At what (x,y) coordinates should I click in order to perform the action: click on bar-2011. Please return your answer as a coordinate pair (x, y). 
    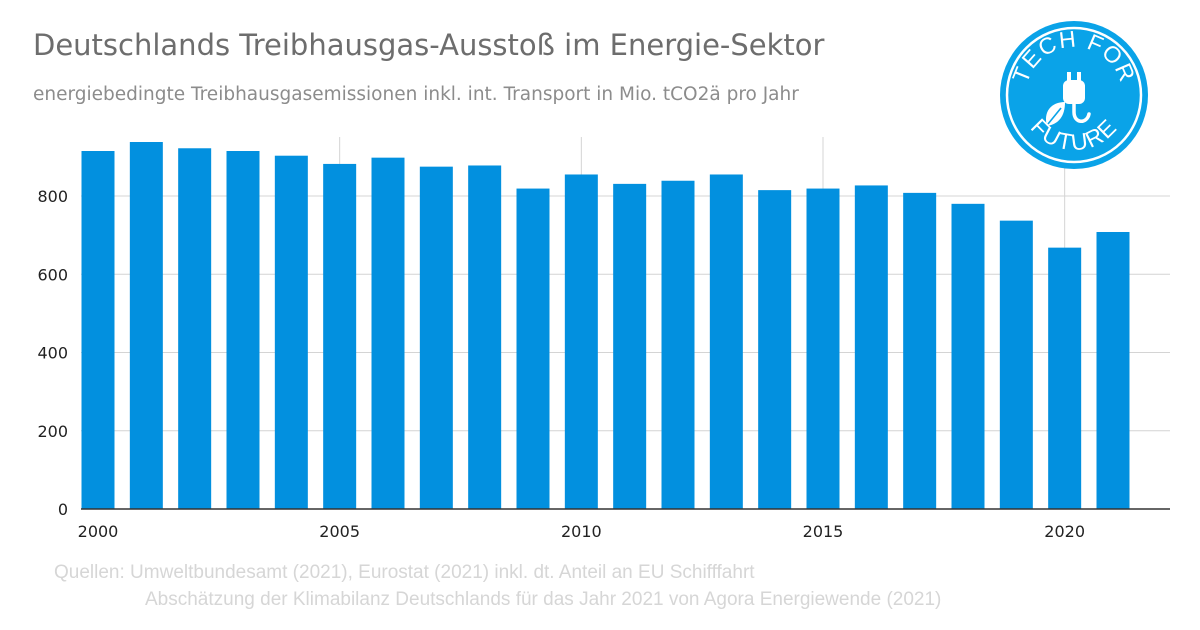
    Looking at the image, I should click on (630, 346).